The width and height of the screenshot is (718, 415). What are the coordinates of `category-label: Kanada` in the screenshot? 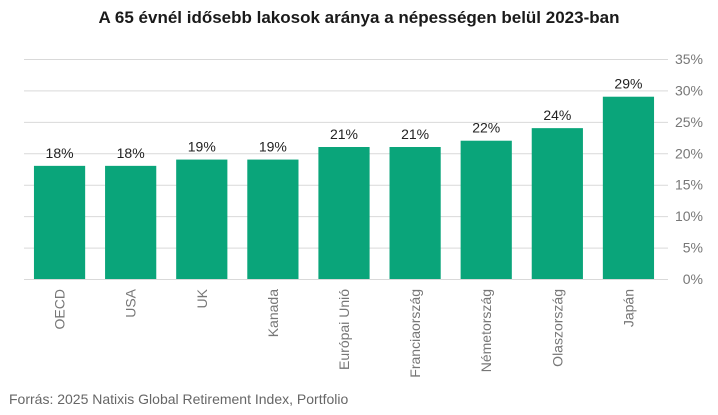 It's located at (273, 313).